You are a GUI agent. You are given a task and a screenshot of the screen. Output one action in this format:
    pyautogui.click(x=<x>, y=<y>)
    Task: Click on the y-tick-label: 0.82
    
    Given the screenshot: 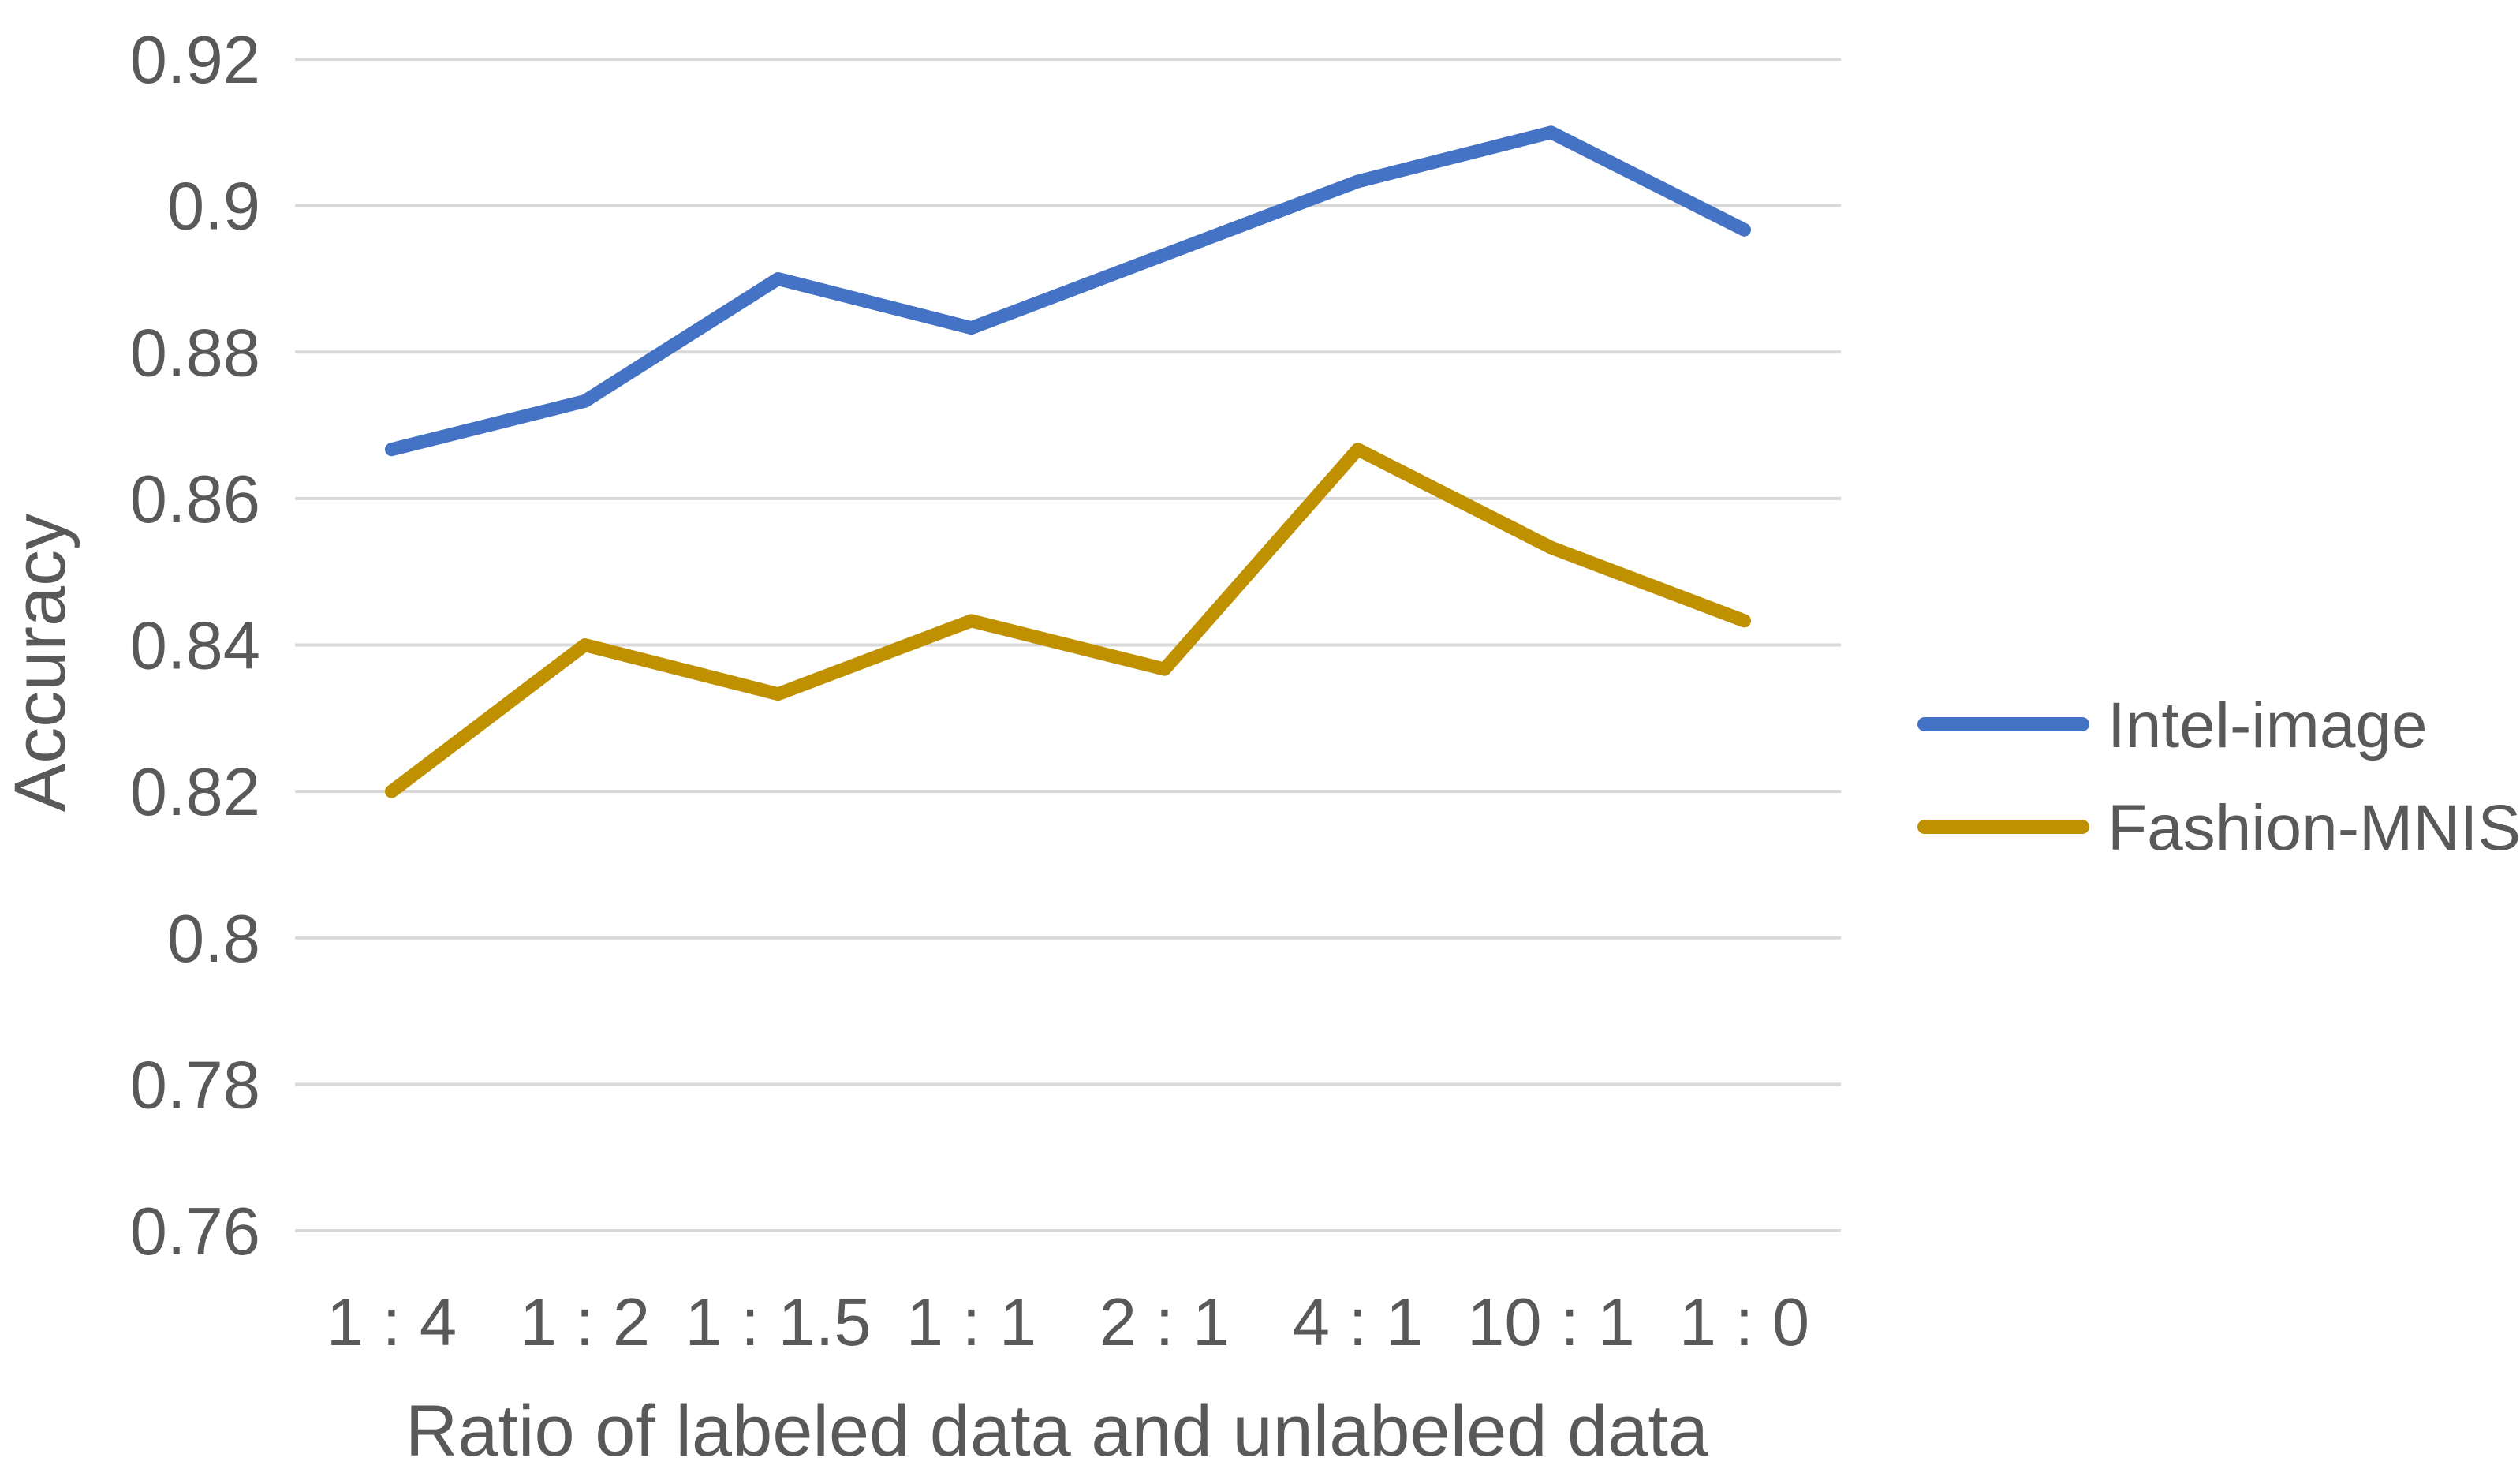 What is the action you would take?
    pyautogui.click(x=195, y=792)
    